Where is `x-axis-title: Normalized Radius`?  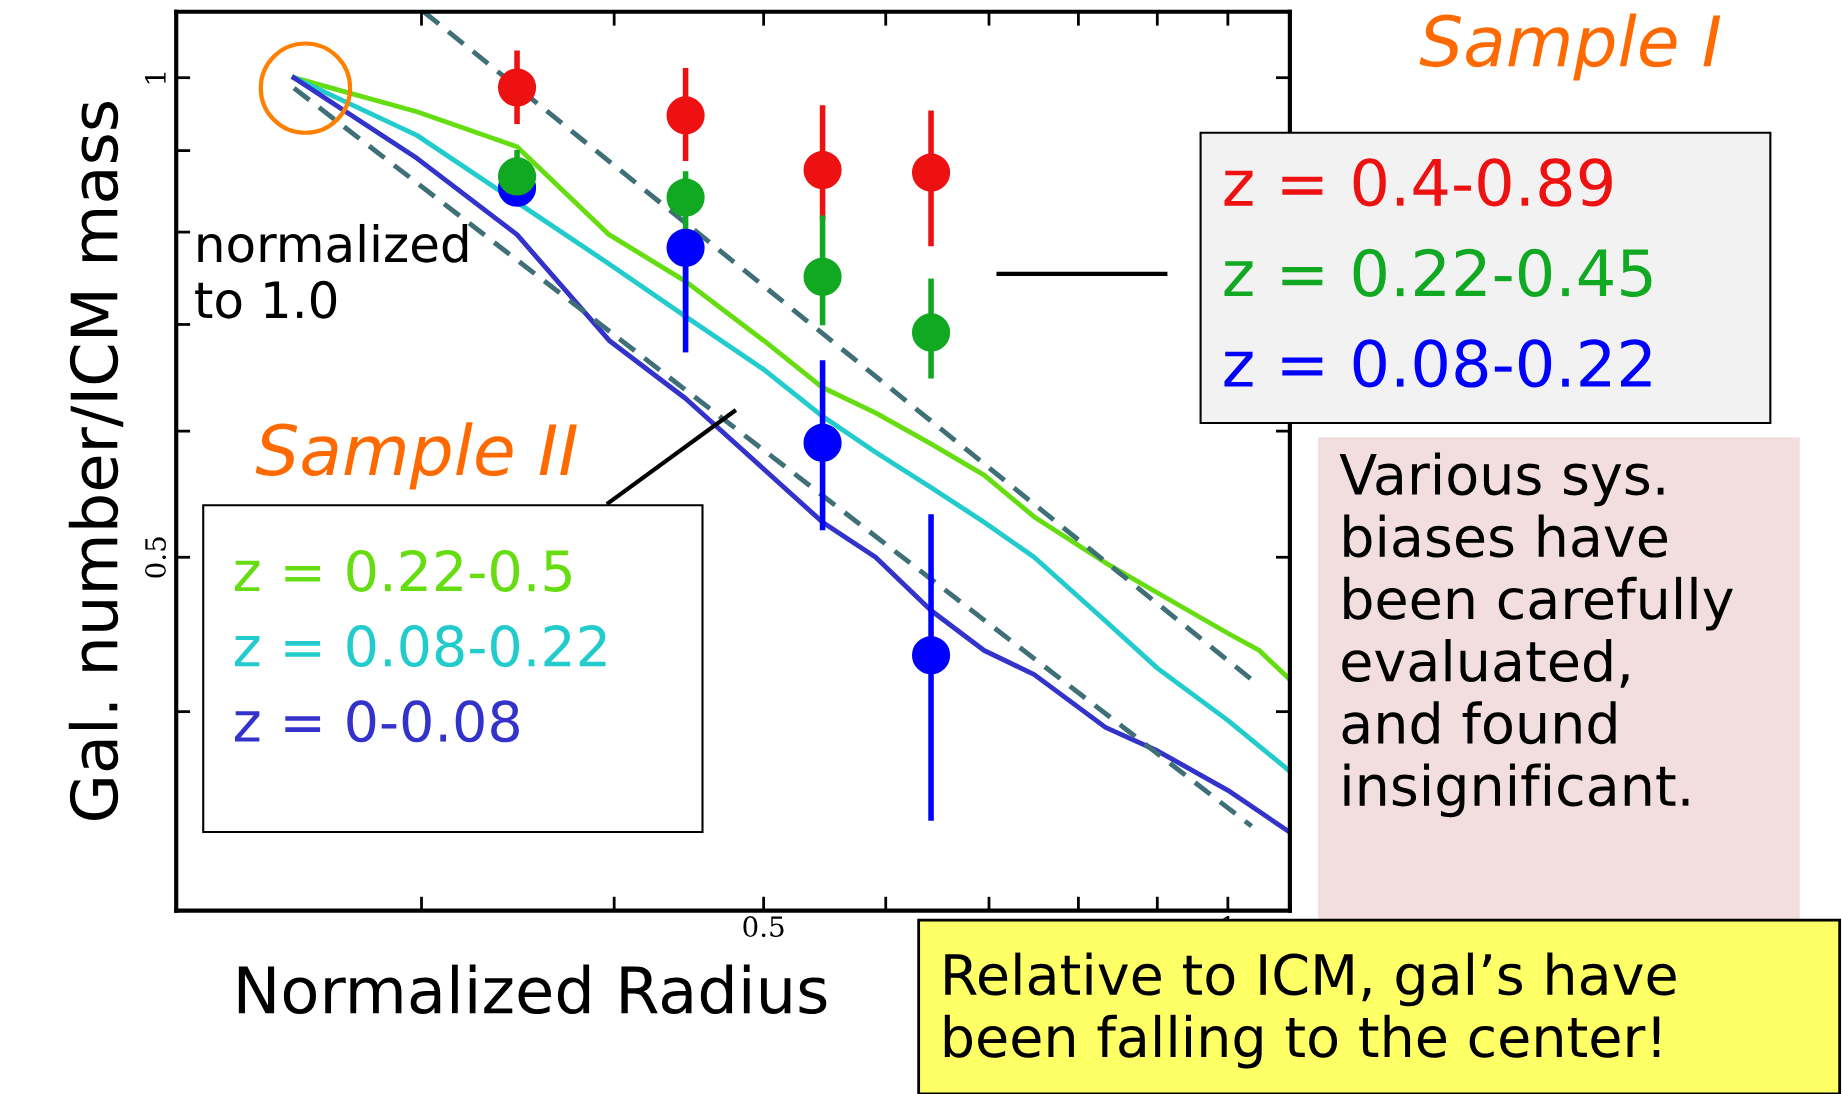
x-axis-title: Normalized Radius is located at coordinates (532, 989).